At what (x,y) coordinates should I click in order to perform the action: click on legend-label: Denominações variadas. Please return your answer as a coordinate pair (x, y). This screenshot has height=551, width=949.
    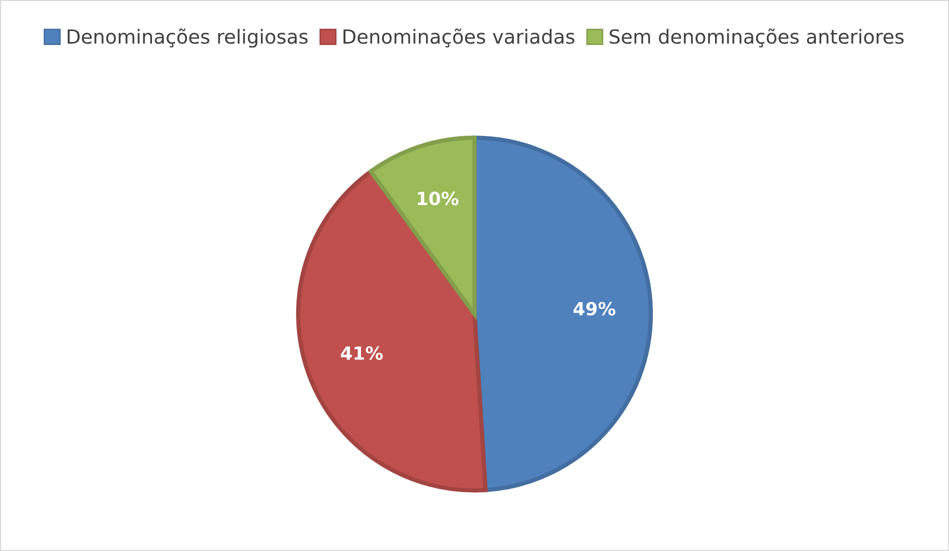
    Looking at the image, I should click on (459, 38).